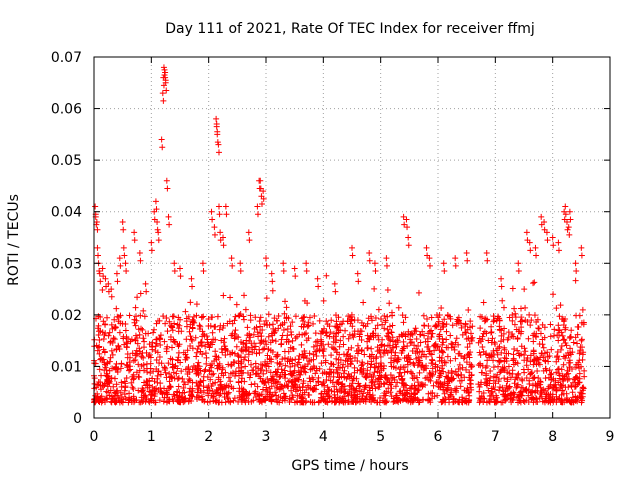 This screenshot has height=480, width=640. I want to click on x-tick-label: 3, so click(266, 437).